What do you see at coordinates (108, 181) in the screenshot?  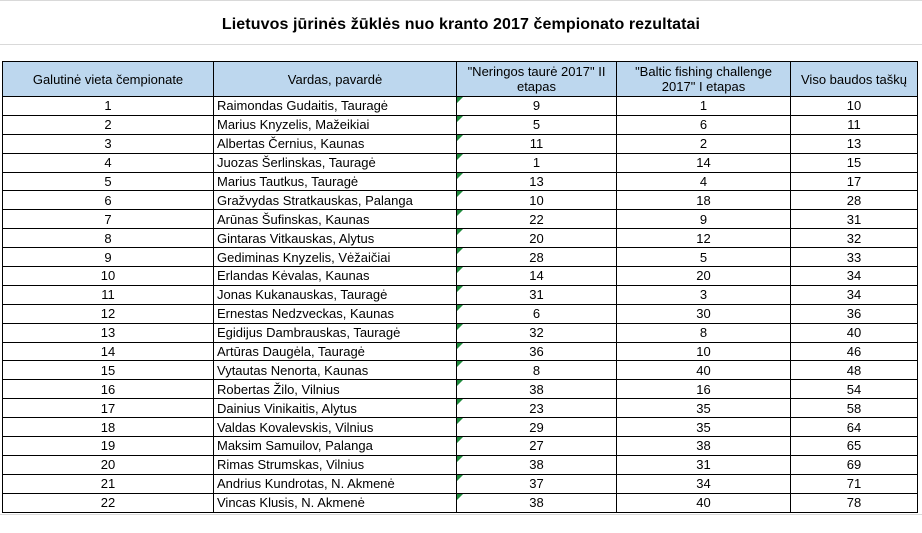 I see `place-cell: 5` at bounding box center [108, 181].